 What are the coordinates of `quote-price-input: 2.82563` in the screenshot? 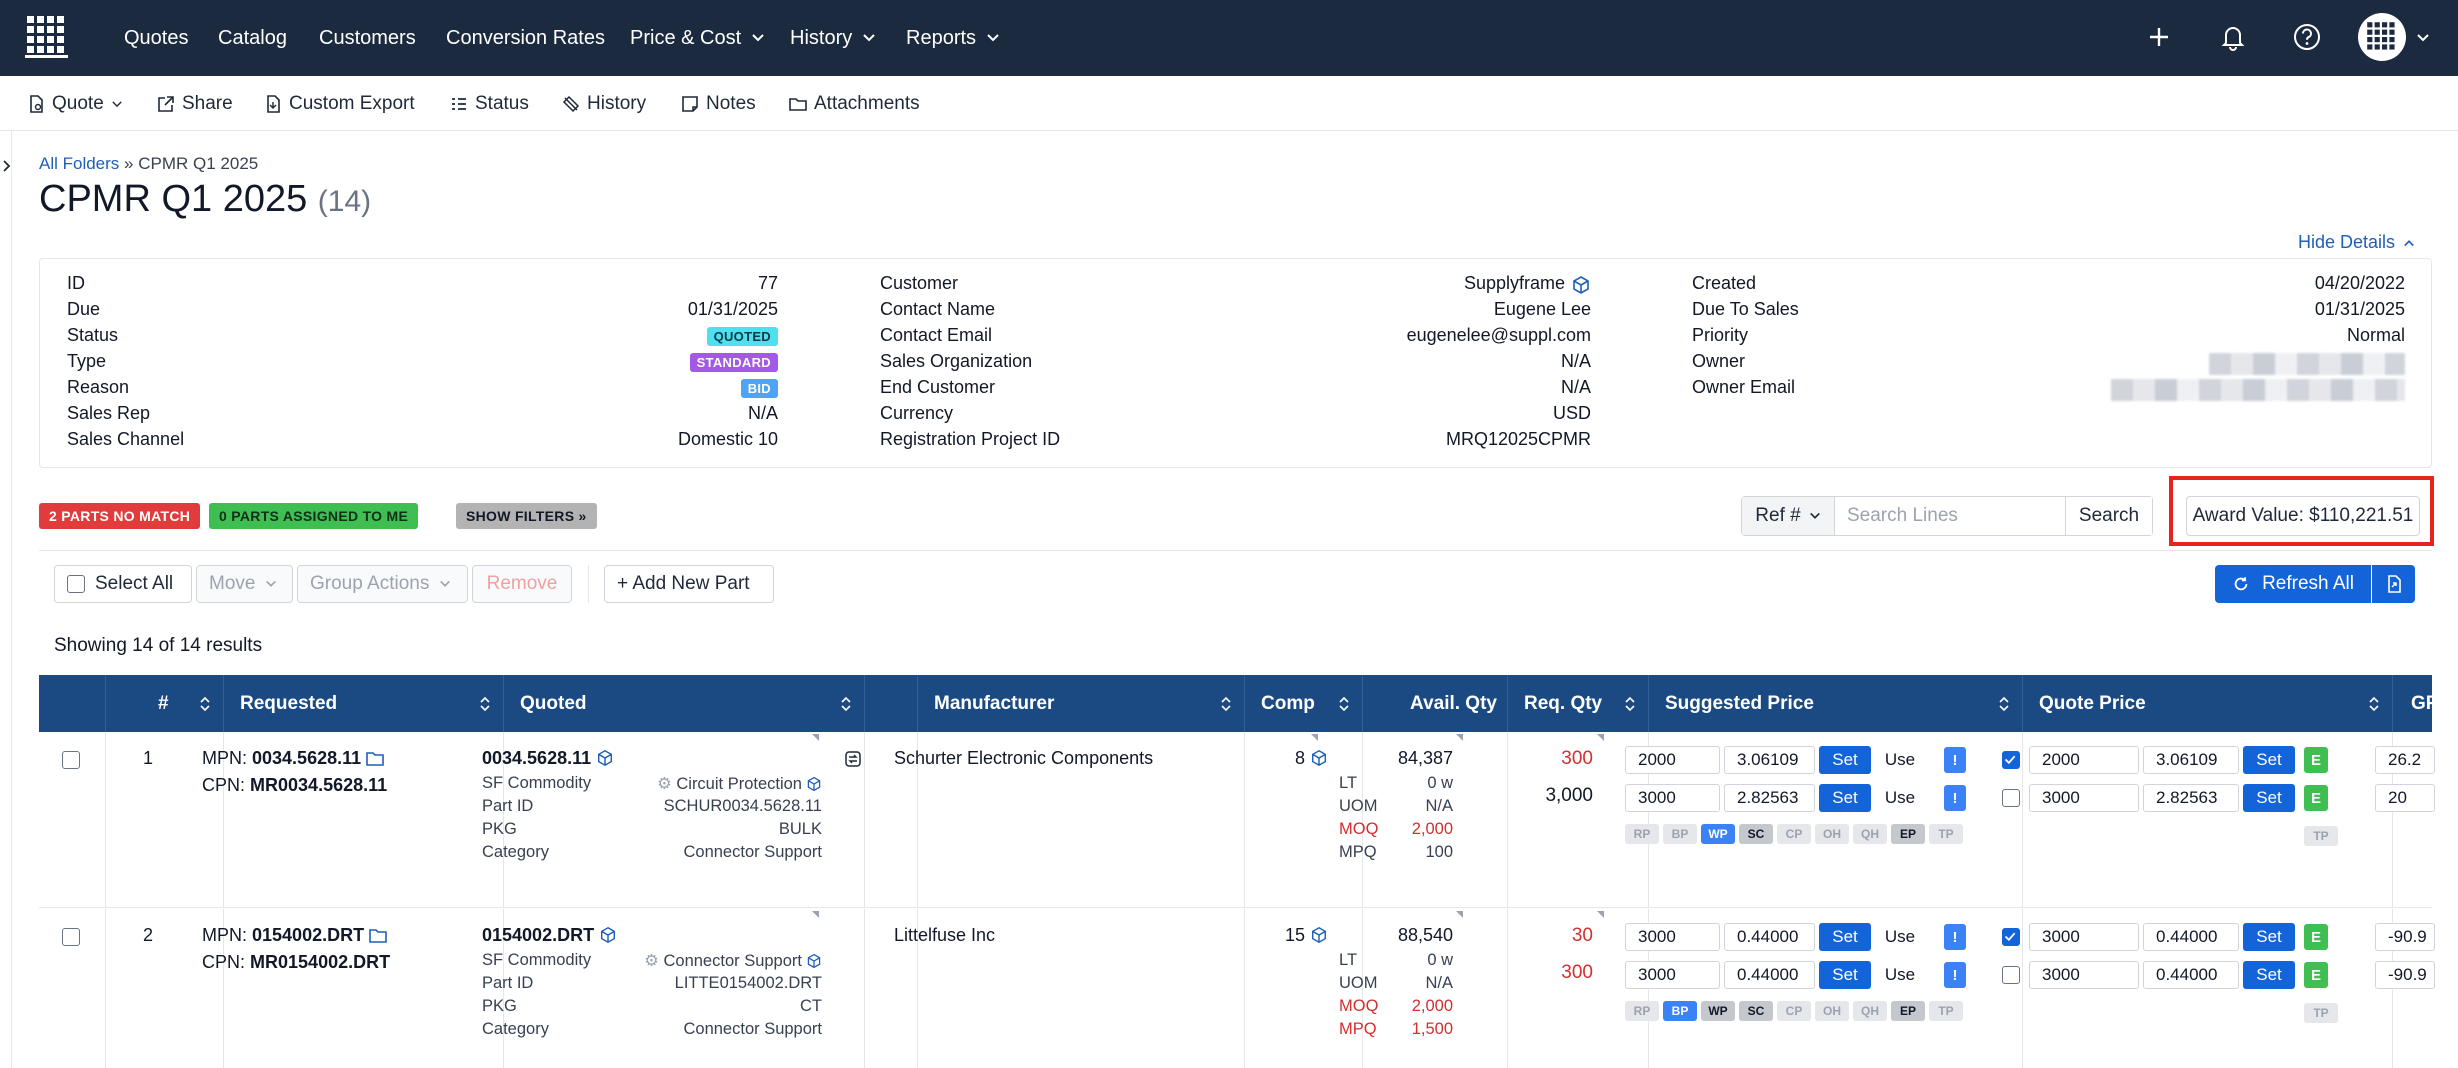 It's located at (2191, 798).